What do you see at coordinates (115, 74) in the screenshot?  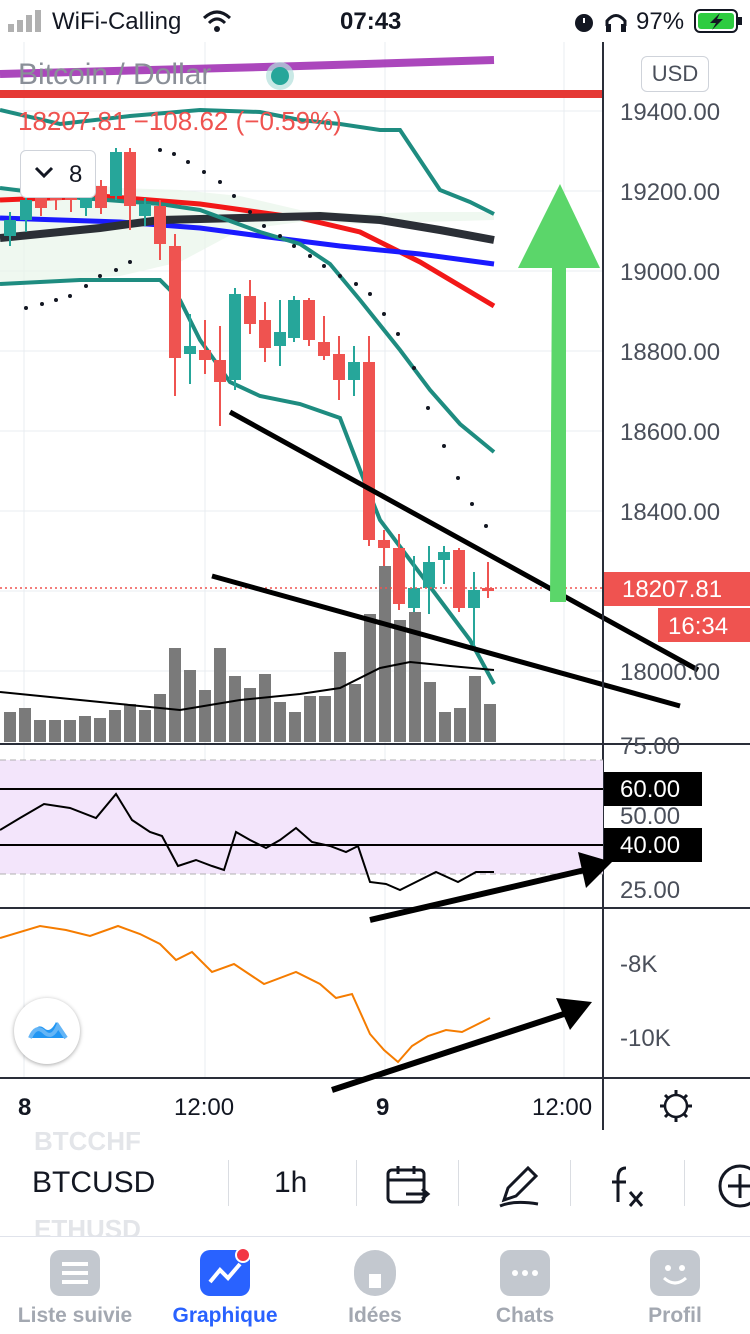 I see `symbol-title: Bitcoin / Dollar` at bounding box center [115, 74].